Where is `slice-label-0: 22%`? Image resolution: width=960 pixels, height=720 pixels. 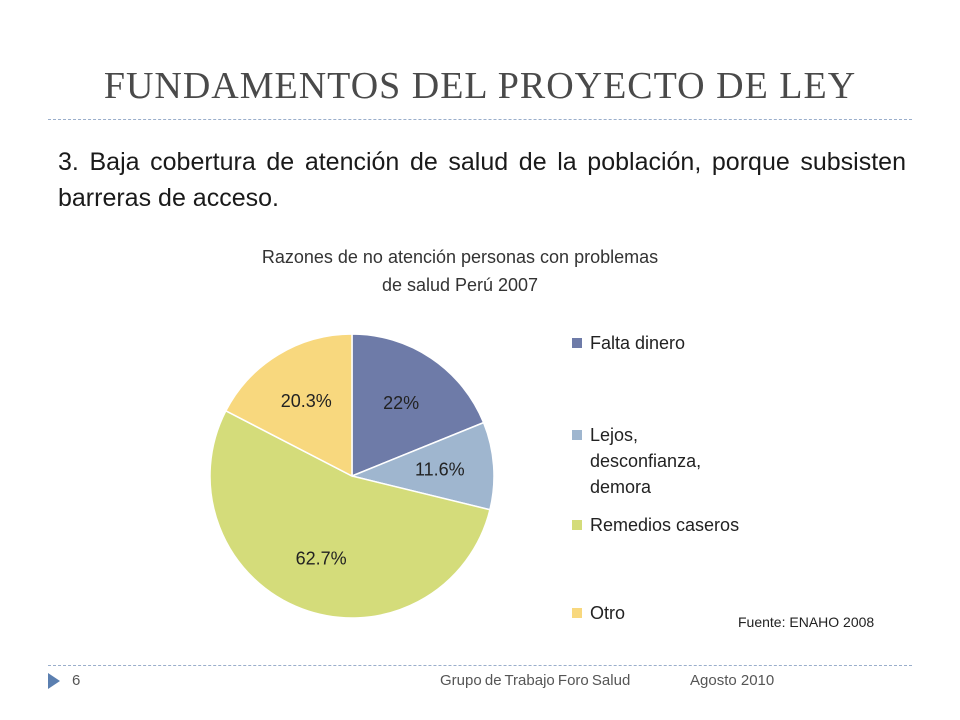 slice-label-0: 22% is located at coordinates (401, 403).